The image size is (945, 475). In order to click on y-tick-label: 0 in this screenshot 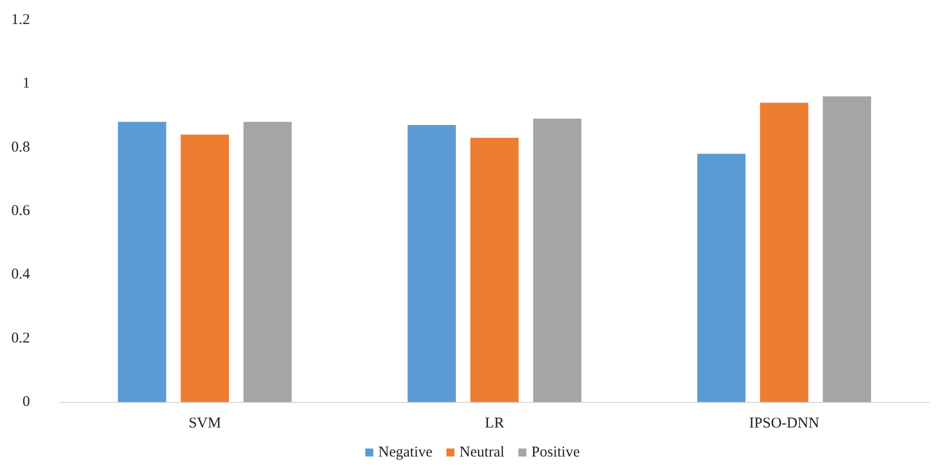, I will do `click(26, 402)`.